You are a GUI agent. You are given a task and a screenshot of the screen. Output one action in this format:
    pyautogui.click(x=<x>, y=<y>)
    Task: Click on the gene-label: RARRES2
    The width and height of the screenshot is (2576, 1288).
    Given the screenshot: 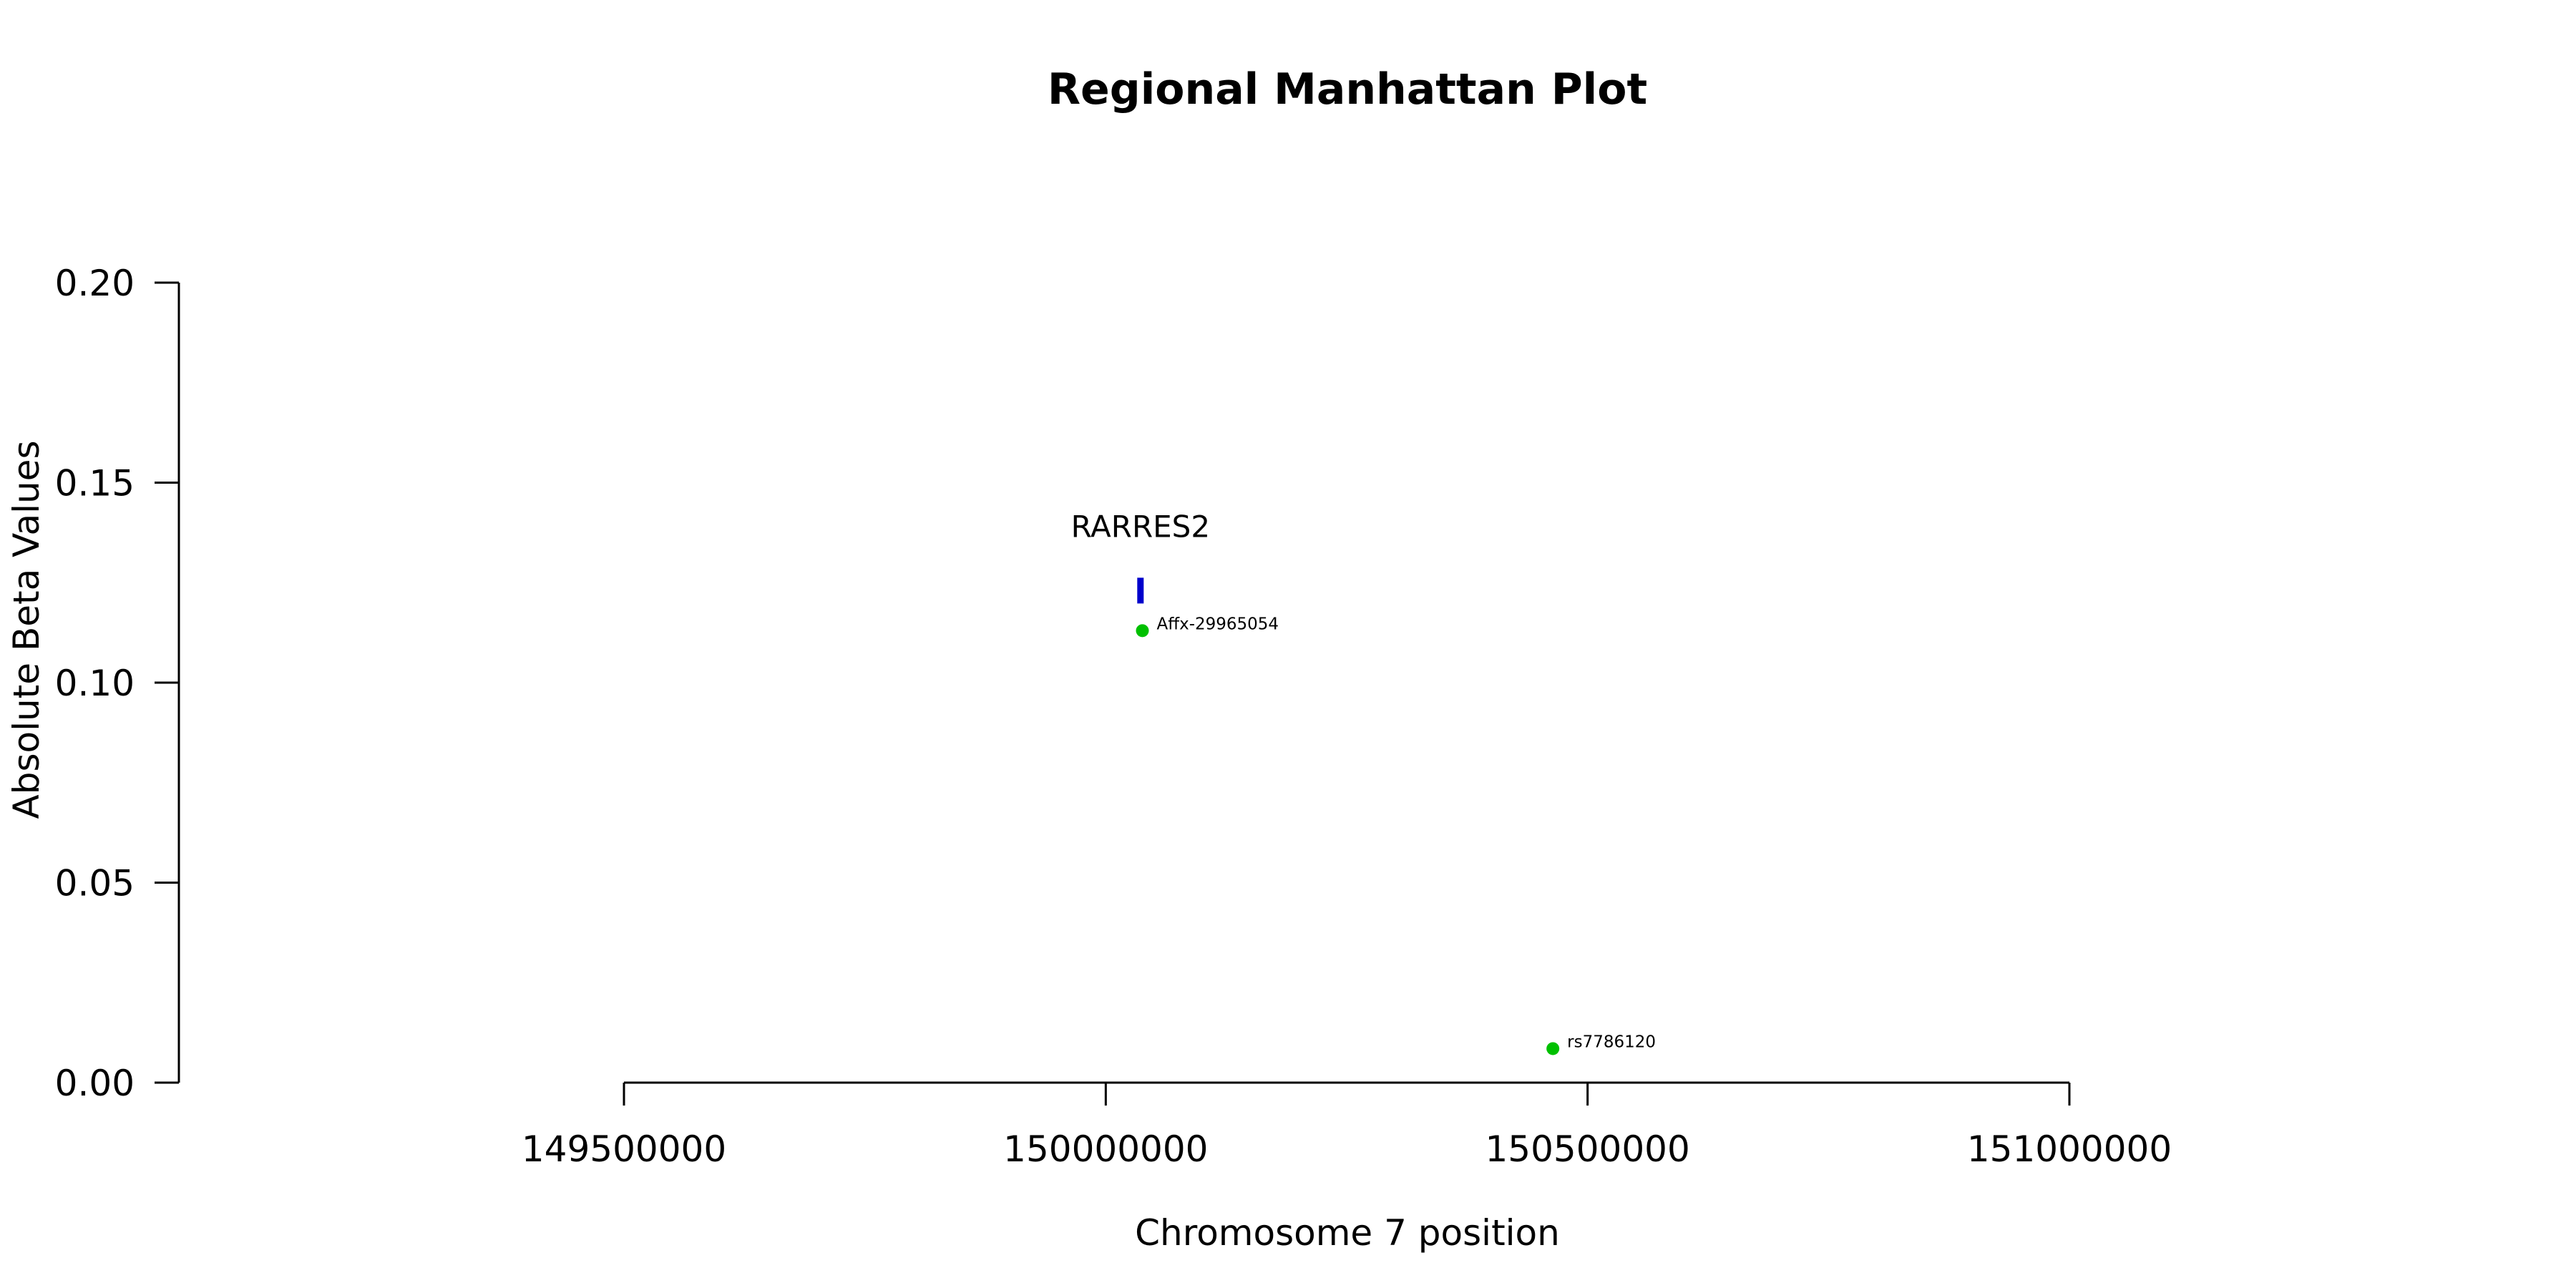 What is the action you would take?
    pyautogui.click(x=1141, y=526)
    